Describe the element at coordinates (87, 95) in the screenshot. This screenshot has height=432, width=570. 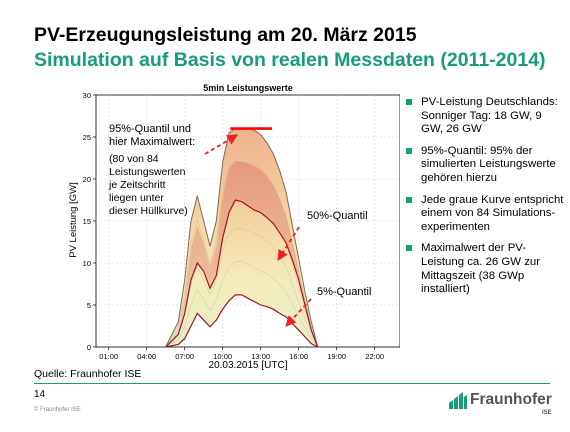
I see `y-tick-label: 30` at that location.